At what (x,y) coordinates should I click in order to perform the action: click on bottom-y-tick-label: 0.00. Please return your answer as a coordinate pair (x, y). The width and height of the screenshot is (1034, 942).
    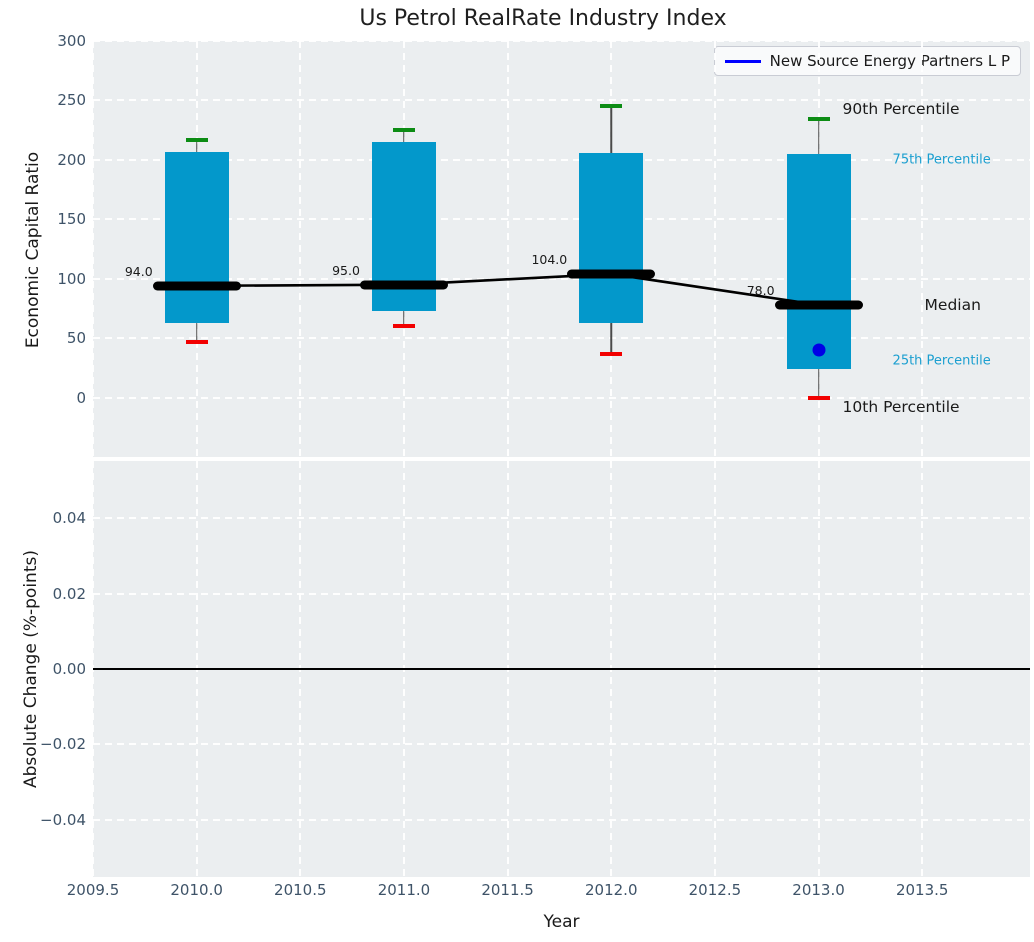
    Looking at the image, I should click on (69, 669).